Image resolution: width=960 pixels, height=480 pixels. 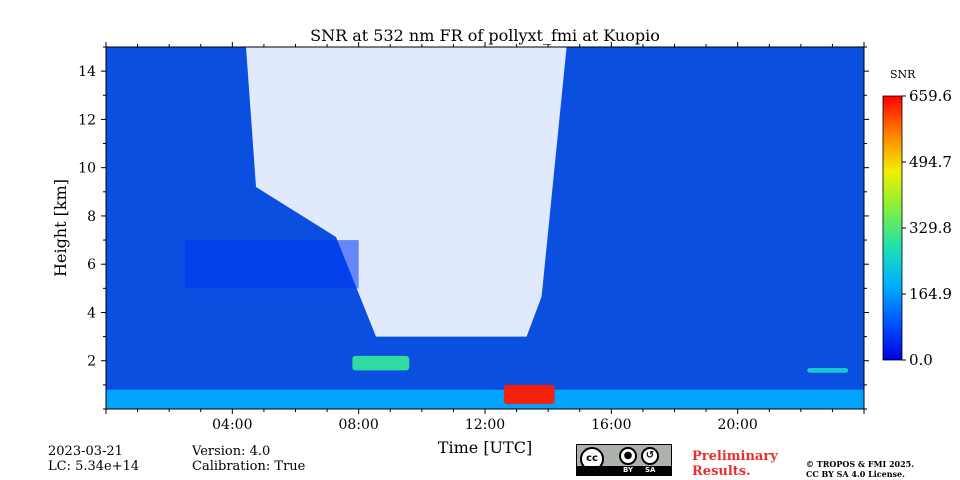 What do you see at coordinates (249, 466) in the screenshot?
I see `footer-calibration: Calibration: True` at bounding box center [249, 466].